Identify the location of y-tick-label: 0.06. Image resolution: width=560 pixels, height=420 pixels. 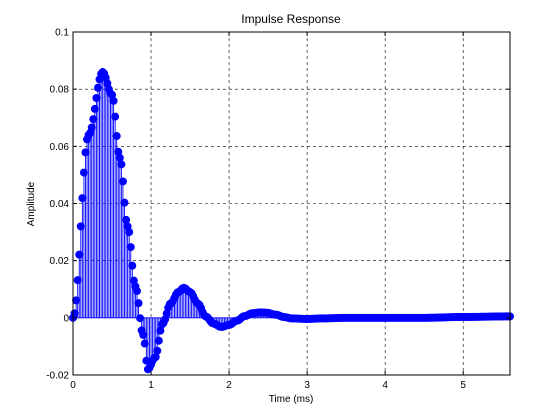
(60, 147).